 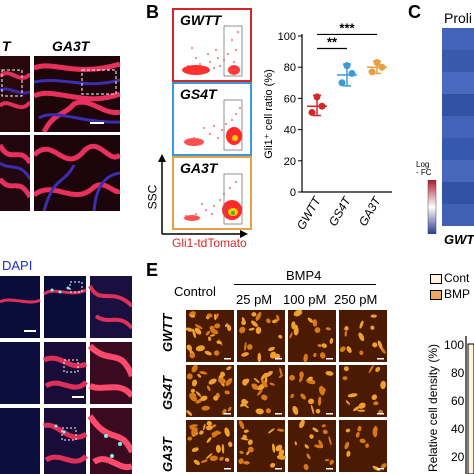 What do you see at coordinates (209, 243) in the screenshot?
I see `facs-xaxis-label: Gli1-tdTomato` at bounding box center [209, 243].